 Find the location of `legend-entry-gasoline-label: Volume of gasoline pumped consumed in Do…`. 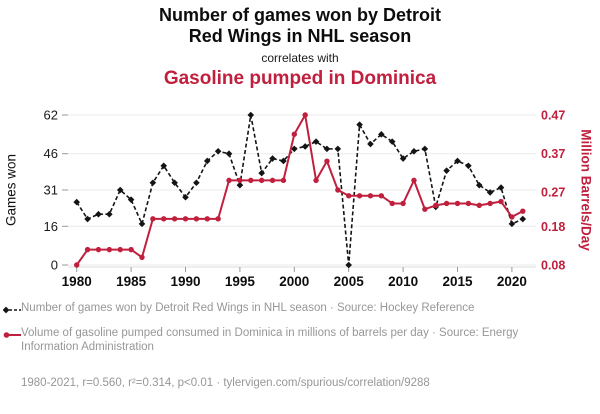

legend-entry-gasoline-label: Volume of gasoline pumped consumed in Do… is located at coordinates (270, 339).